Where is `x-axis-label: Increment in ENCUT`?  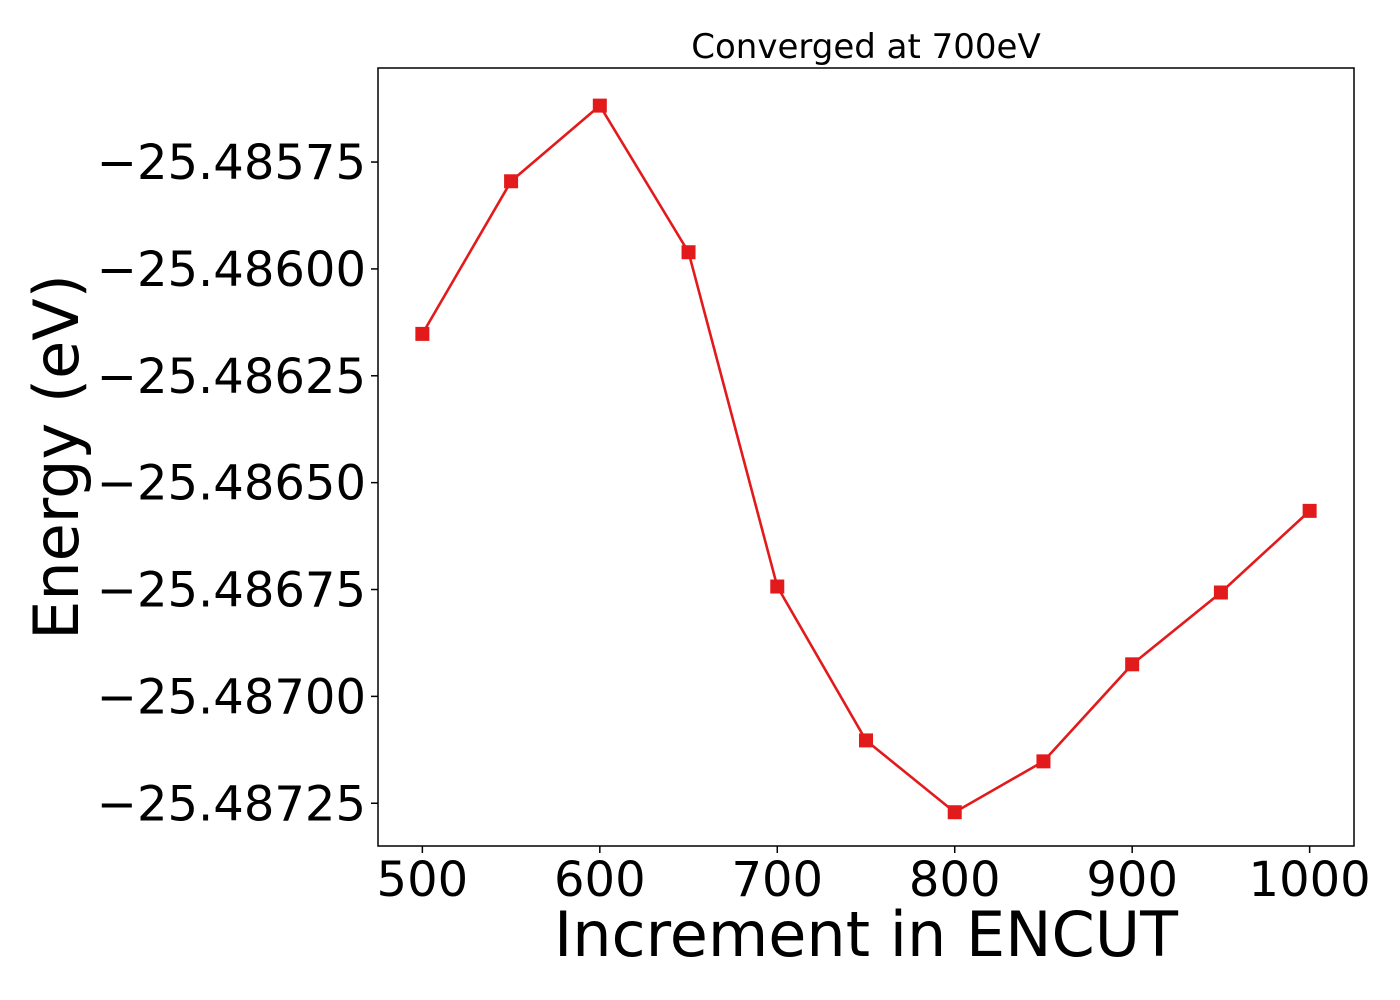
x-axis-label: Increment in ENCUT is located at coordinates (866, 934).